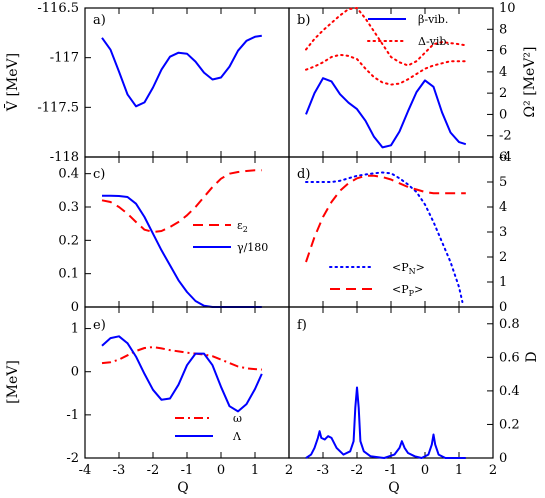 This screenshot has height=498, width=545. What do you see at coordinates (503, 93) in the screenshot?
I see `panel-b-ytick-label: 2` at bounding box center [503, 93].